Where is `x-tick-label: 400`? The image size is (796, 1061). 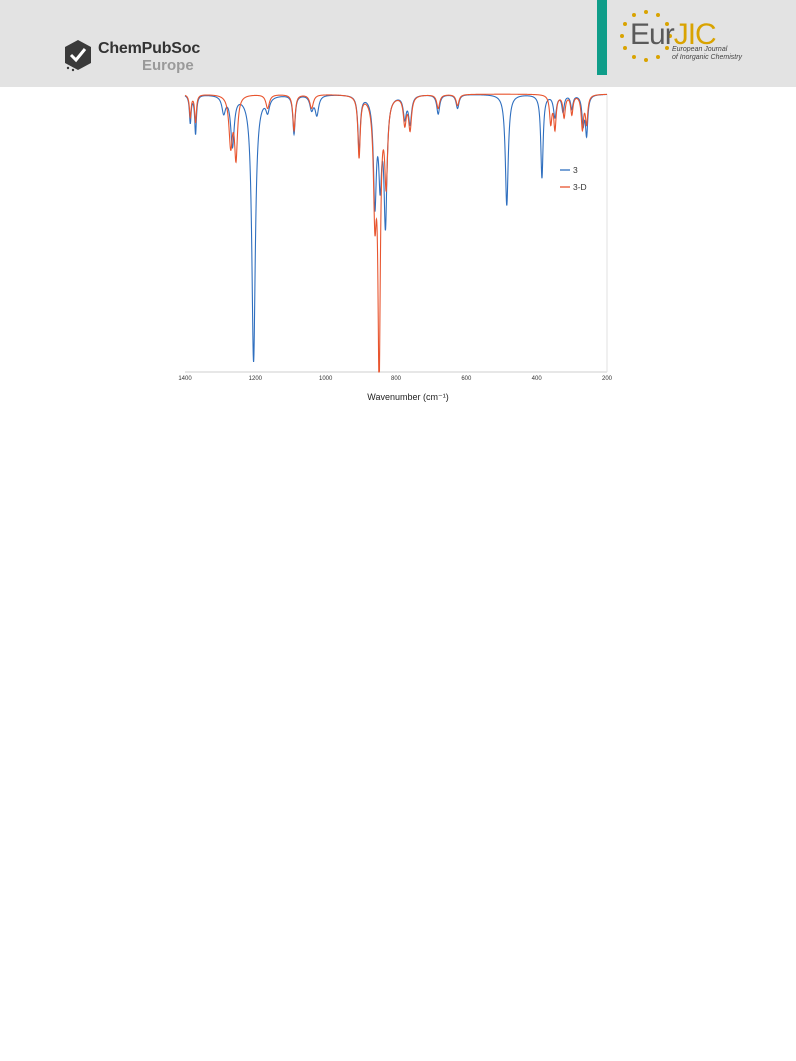 x-tick-label: 400 is located at coordinates (537, 379).